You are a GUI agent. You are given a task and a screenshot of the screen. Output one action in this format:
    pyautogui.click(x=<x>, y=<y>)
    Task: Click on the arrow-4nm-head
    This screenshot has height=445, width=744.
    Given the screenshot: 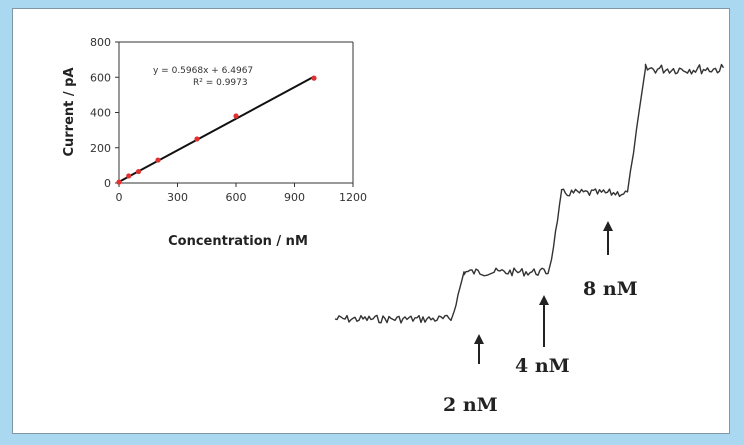 What is the action you would take?
    pyautogui.click(x=544, y=300)
    